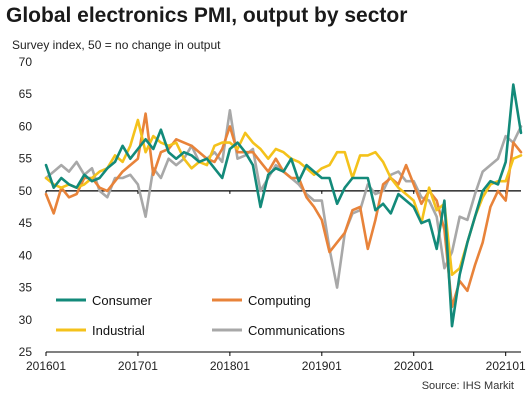 Image resolution: width=532 pixels, height=401 pixels. Describe the element at coordinates (230, 366) in the screenshot. I see `x-tick-label: 201801` at that location.